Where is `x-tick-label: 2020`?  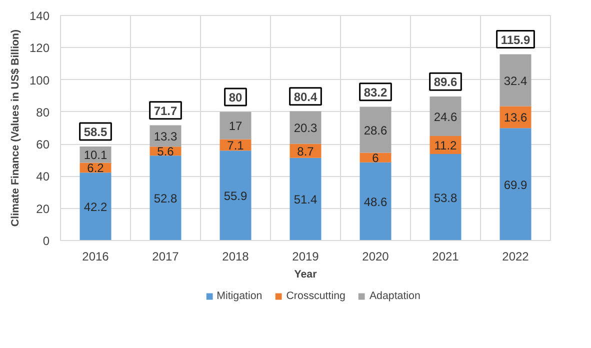
x-tick-label: 2020 is located at coordinates (376, 257).